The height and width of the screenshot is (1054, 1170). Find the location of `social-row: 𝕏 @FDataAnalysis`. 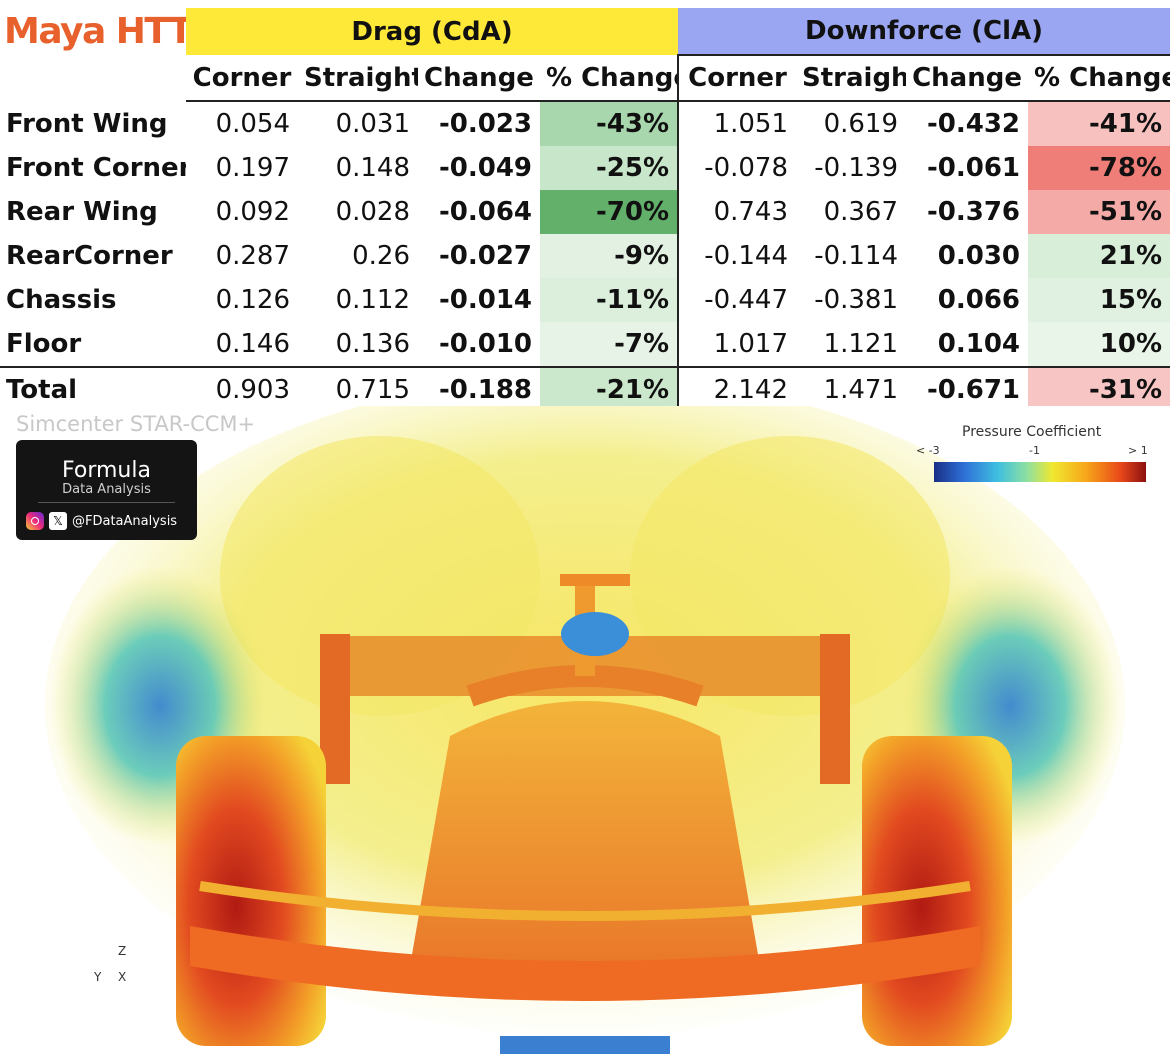

social-row: 𝕏 @FDataAnalysis is located at coordinates (101, 521).